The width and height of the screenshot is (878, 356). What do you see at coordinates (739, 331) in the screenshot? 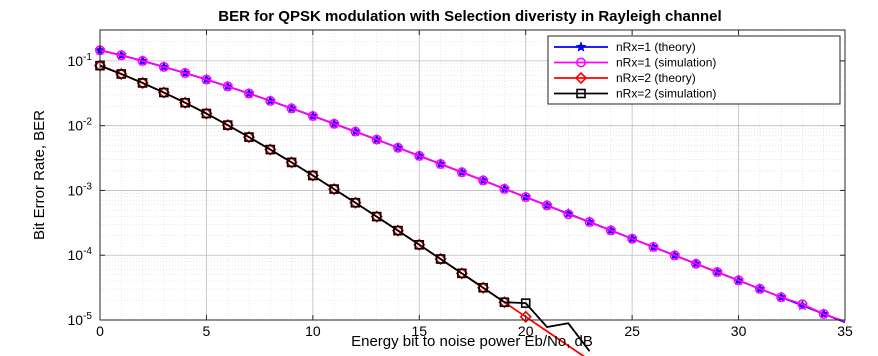
I see `x-tick-label: 30` at bounding box center [739, 331].